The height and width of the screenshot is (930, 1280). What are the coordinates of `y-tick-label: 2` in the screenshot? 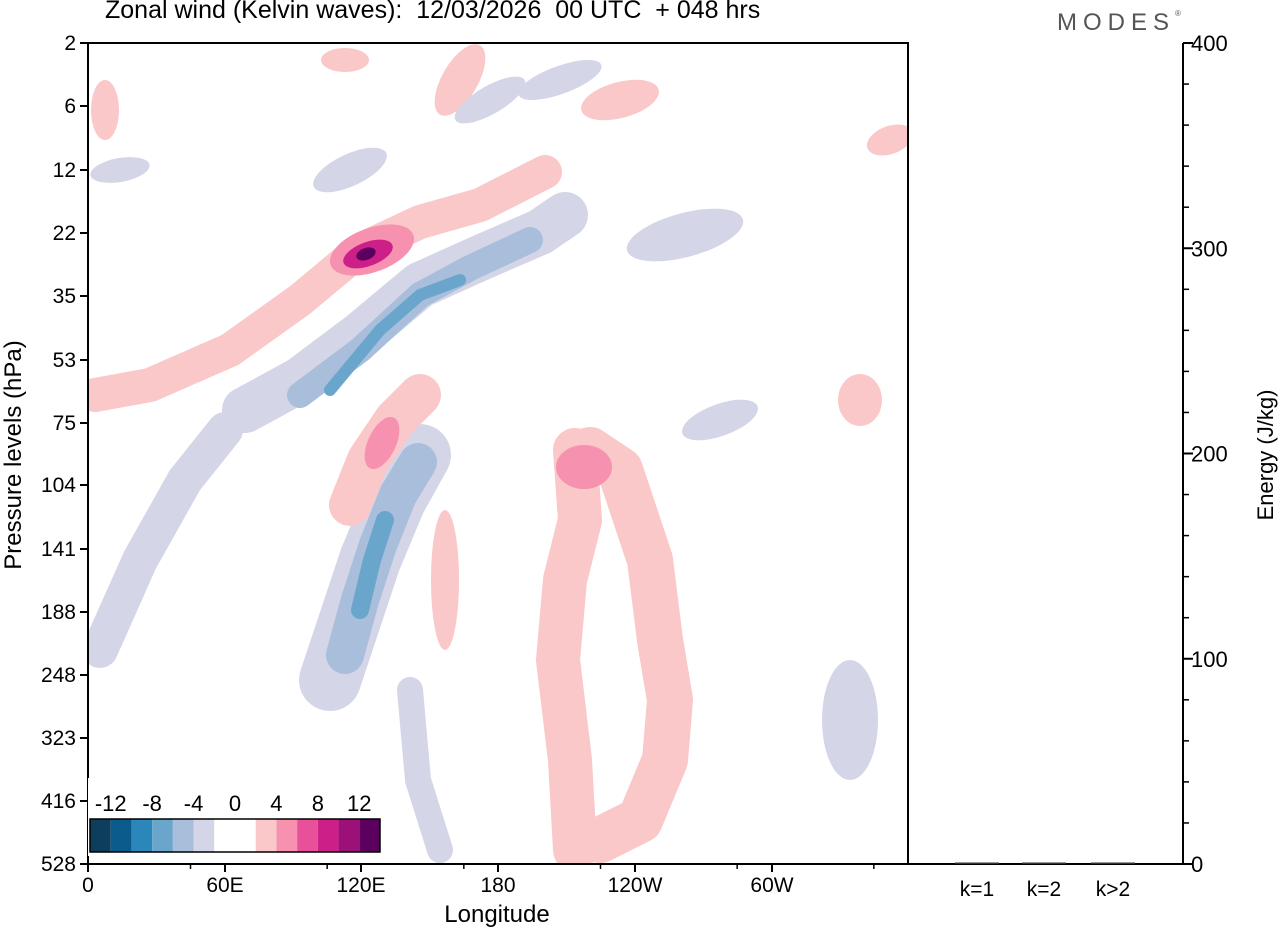 It's located at (70, 43).